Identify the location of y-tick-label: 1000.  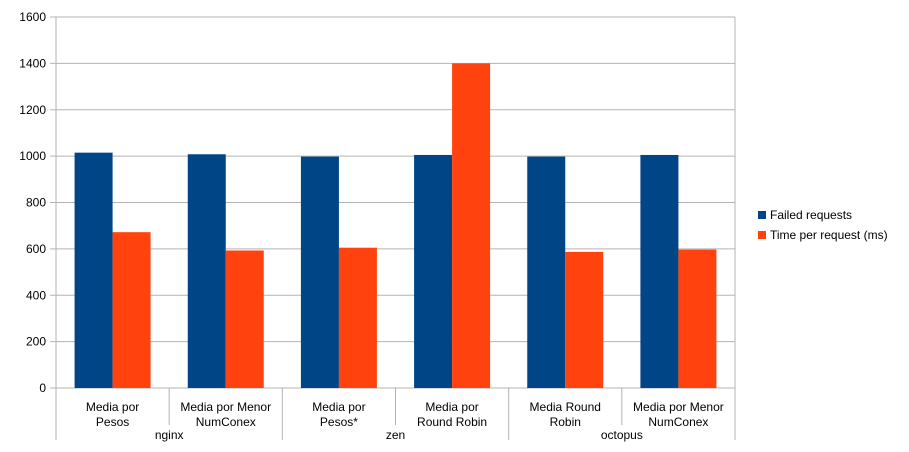
(32, 156).